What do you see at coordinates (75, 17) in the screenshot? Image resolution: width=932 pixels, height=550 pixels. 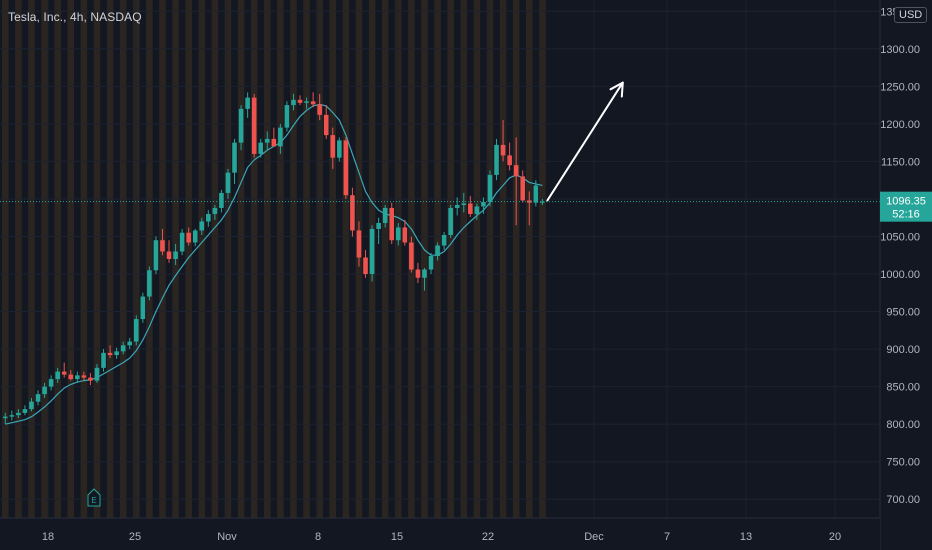 I see `symbol-title: Tesla, Inc., 4h, NASDAQ` at bounding box center [75, 17].